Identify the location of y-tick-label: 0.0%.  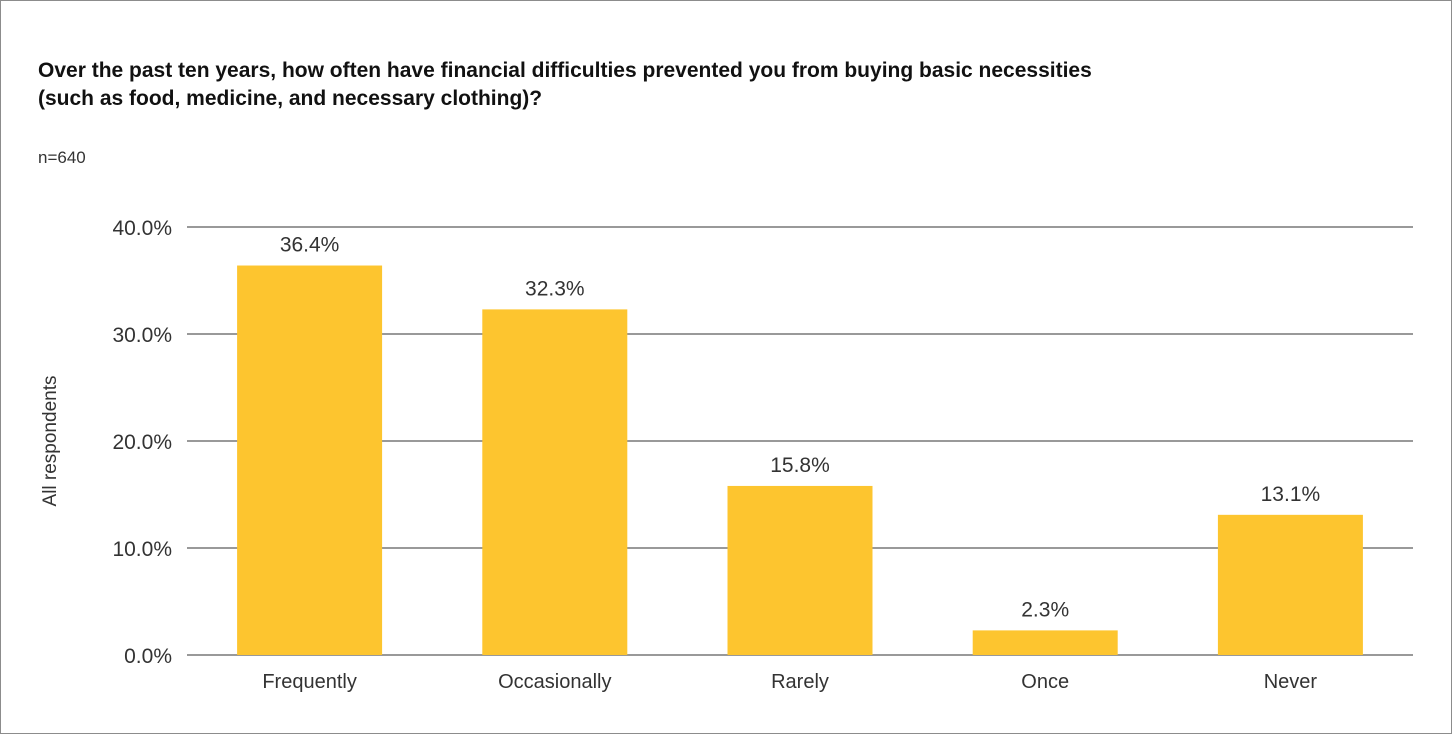
(148, 656).